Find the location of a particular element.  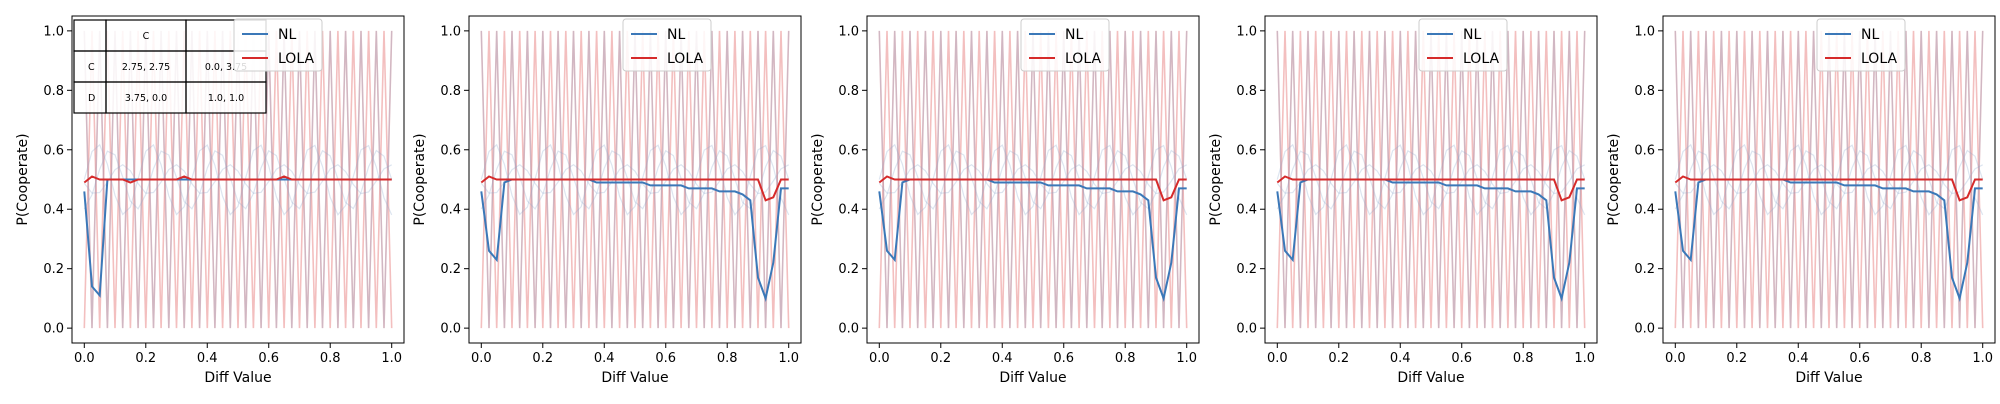

payoff-table-text: 1.0, 1.0 is located at coordinates (226, 98).